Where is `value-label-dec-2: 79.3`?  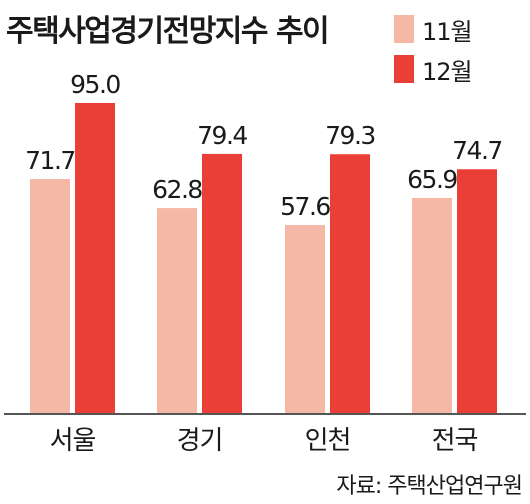 value-label-dec-2: 79.3 is located at coordinates (350, 135).